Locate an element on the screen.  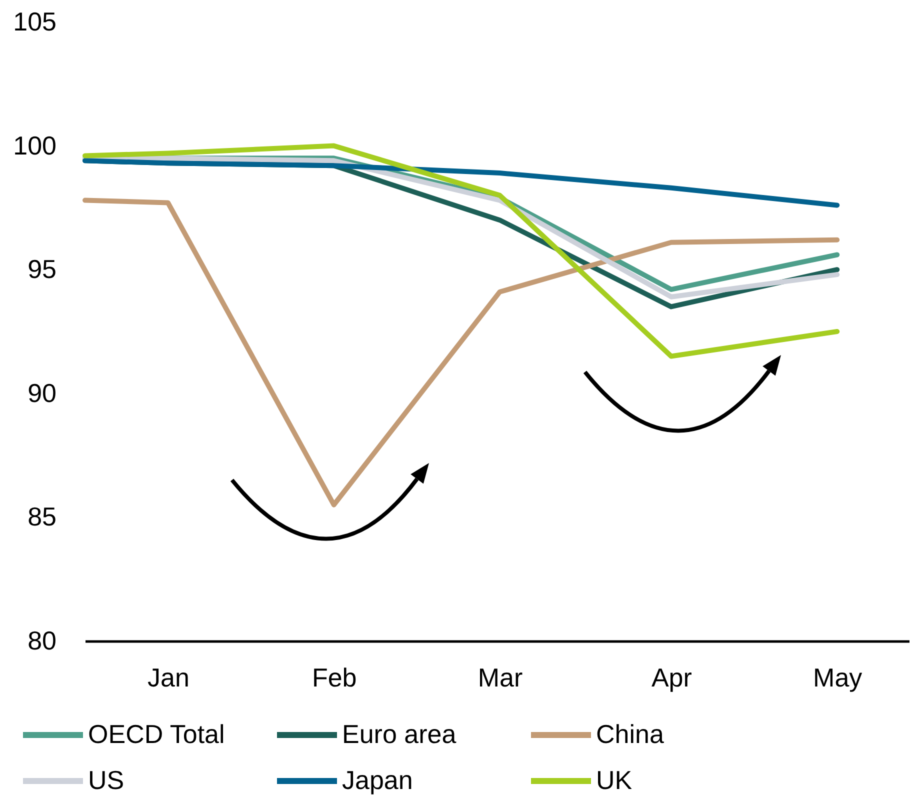
legend-label: China is located at coordinates (630, 734).